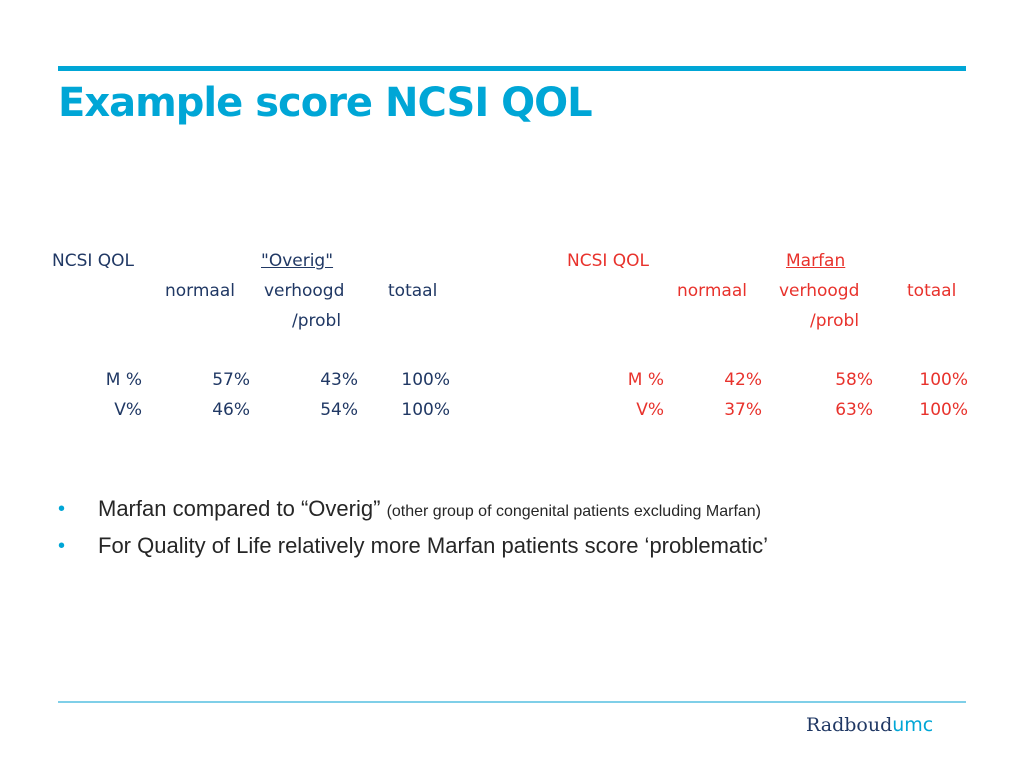 This screenshot has height=768, width=1024. Describe the element at coordinates (339, 410) in the screenshot. I see `cell-verhoogd: 54%` at that location.